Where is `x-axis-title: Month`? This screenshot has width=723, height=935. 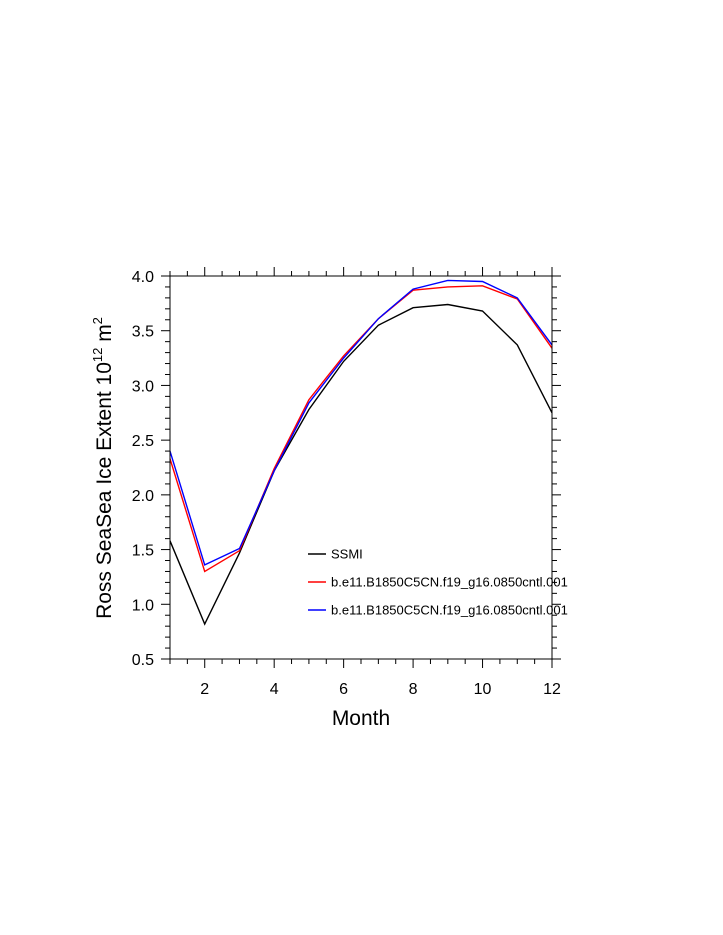
x-axis-title: Month is located at coordinates (361, 718).